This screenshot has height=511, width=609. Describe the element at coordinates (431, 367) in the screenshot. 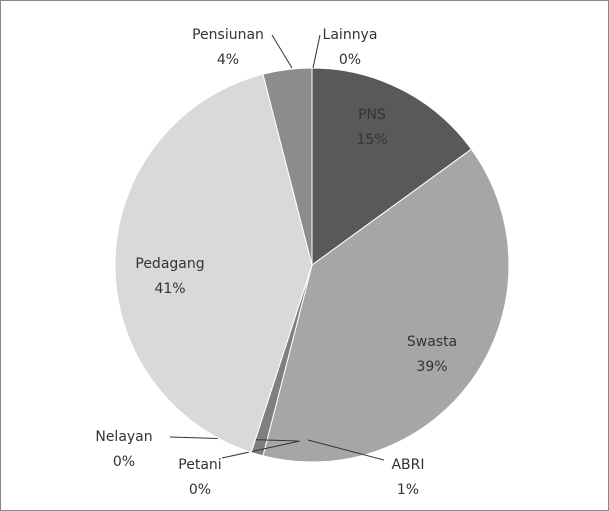

I see `slice-value-label: 39%` at that location.